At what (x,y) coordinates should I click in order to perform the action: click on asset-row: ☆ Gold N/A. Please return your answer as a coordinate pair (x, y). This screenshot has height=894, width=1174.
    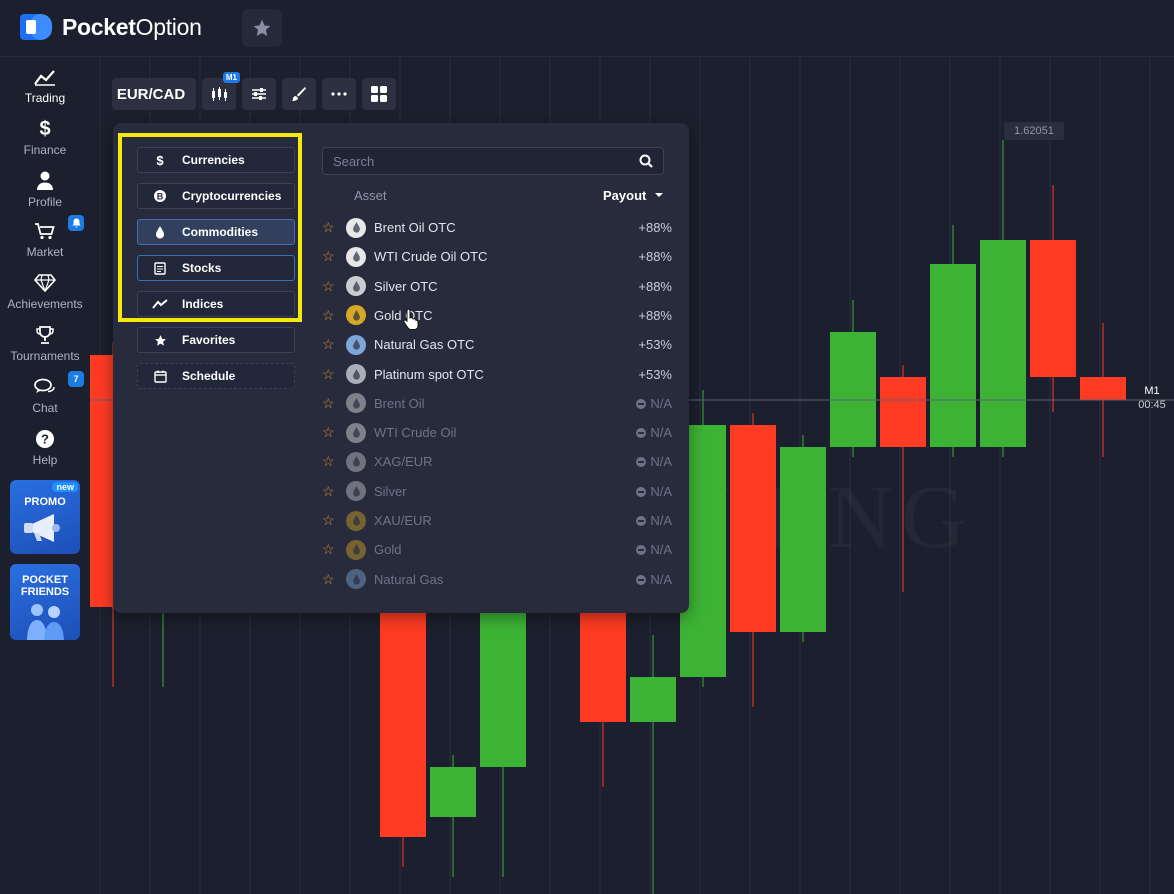
    Looking at the image, I should click on (497, 549).